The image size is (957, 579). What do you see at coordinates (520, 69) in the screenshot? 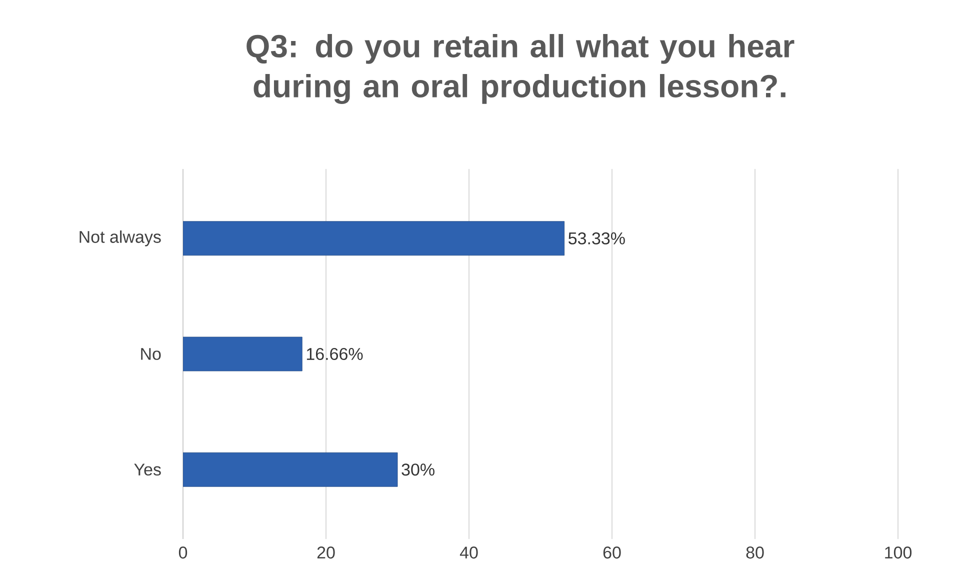
I see `chart-title: Q3: do you retain all what you hear during an oral production lesson?.` at bounding box center [520, 69].